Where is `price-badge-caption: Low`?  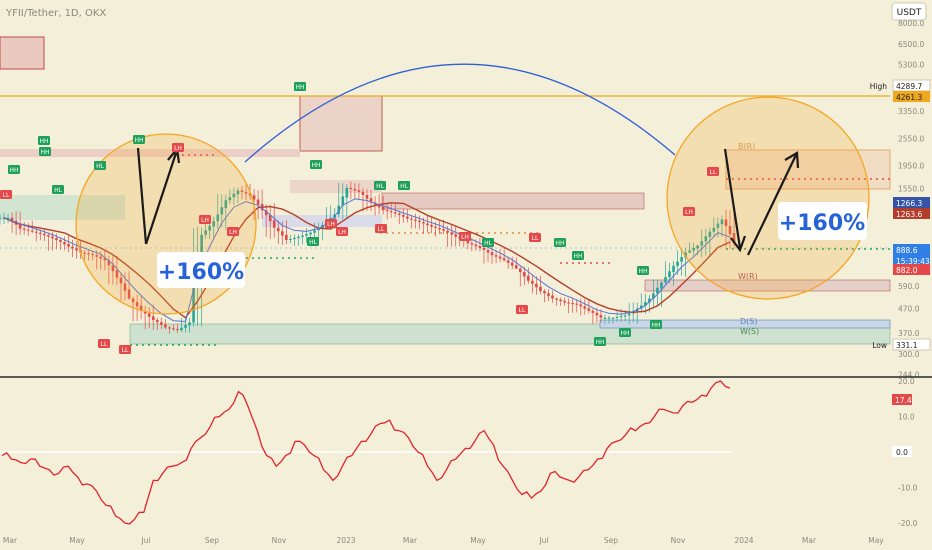
price-badge-caption: Low is located at coordinates (879, 345).